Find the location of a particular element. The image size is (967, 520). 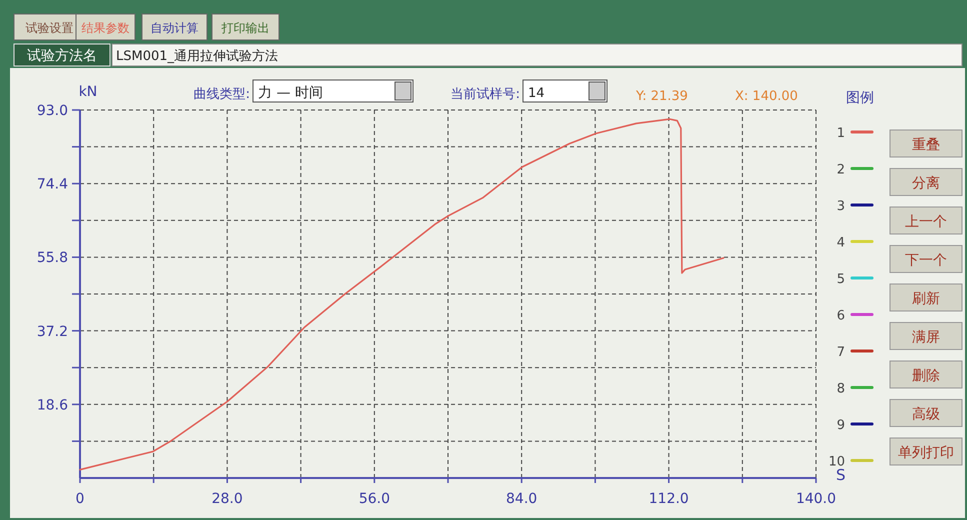

legend-label: 2 is located at coordinates (840, 170).